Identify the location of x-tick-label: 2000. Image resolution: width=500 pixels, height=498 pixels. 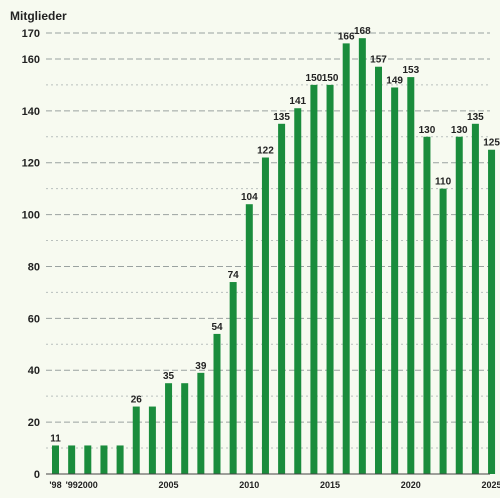
(88, 485).